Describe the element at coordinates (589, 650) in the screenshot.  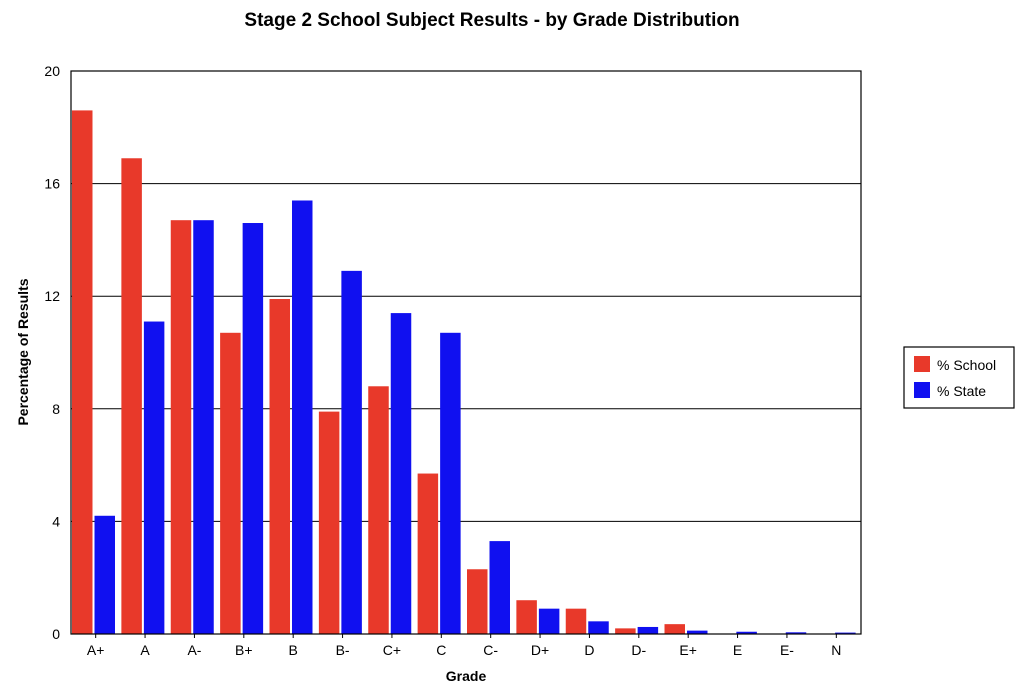
I see `x-tick-label: D` at that location.